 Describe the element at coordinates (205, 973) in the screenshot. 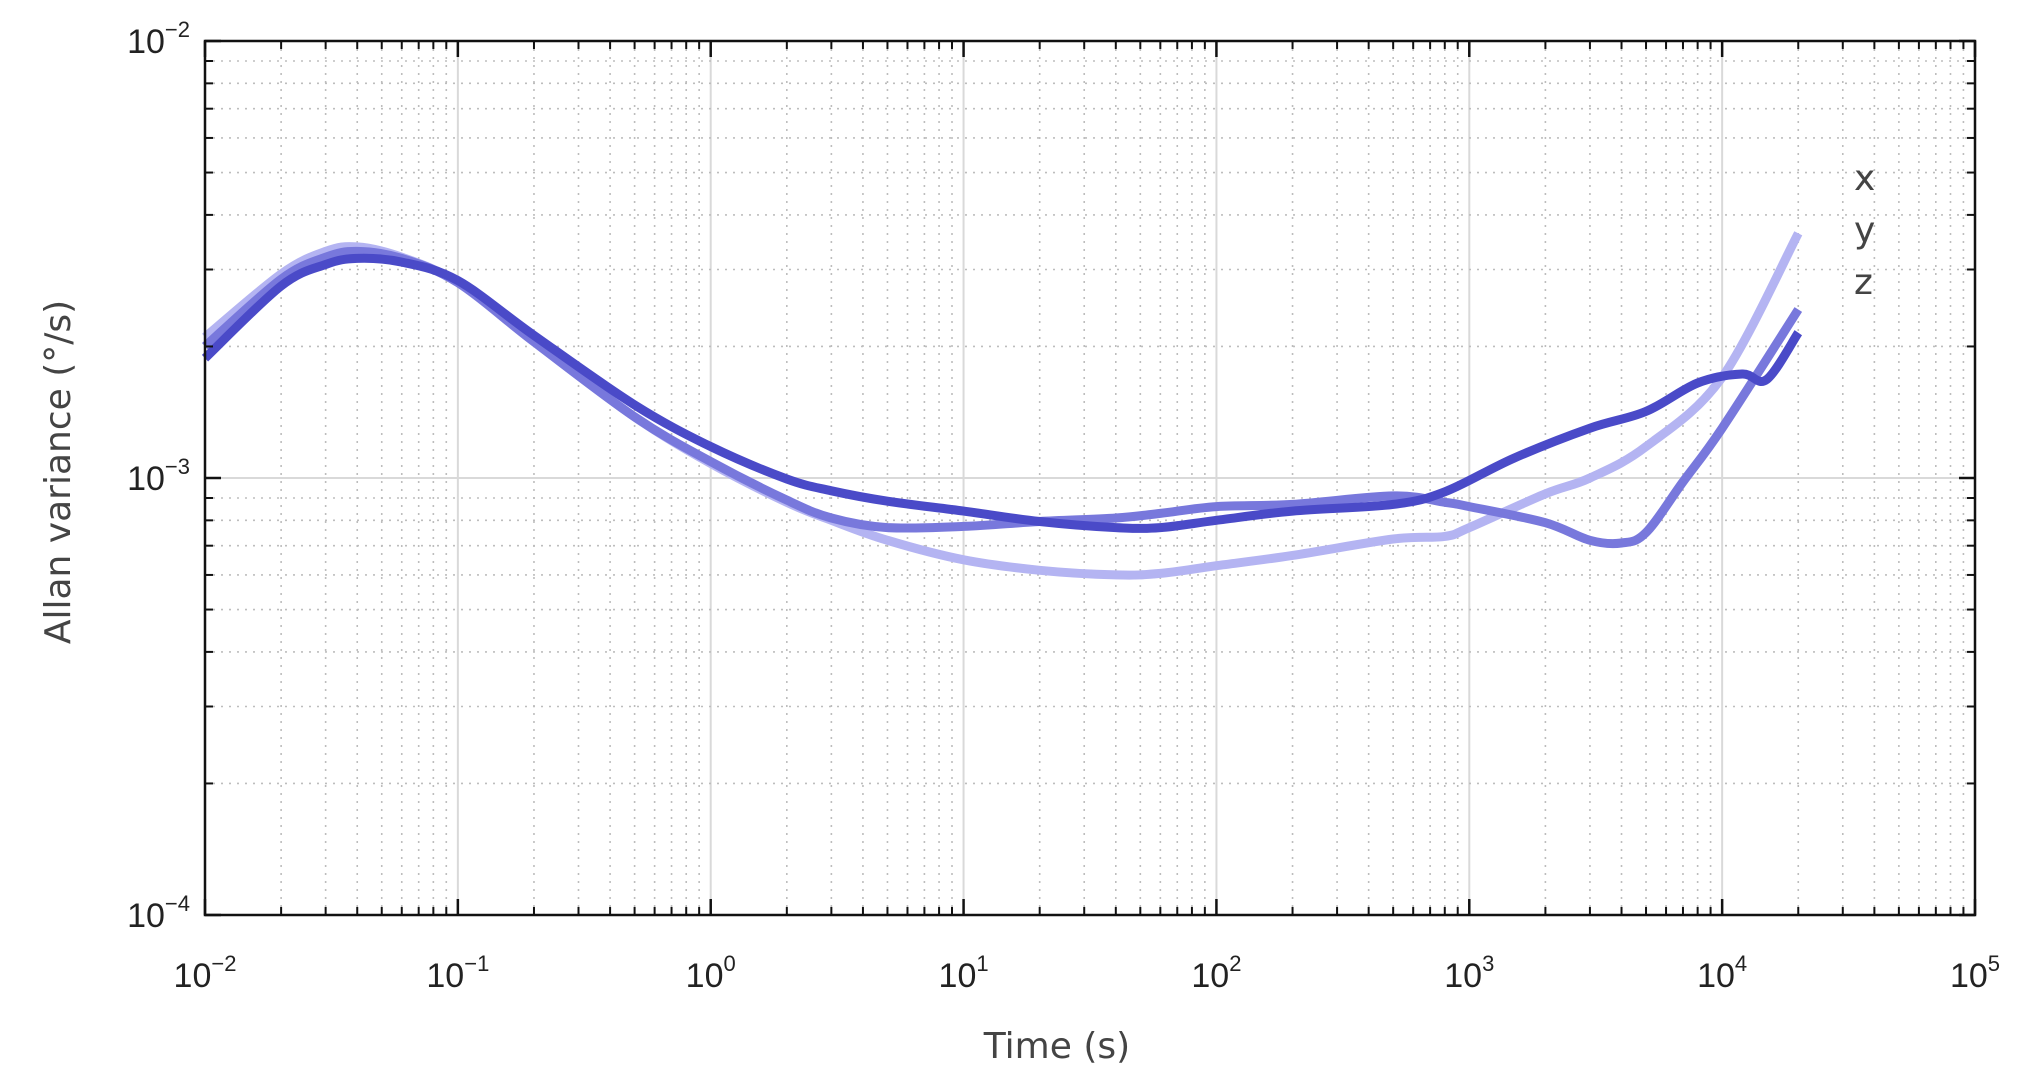

I see `x-tick-label: 10⁻²` at that location.